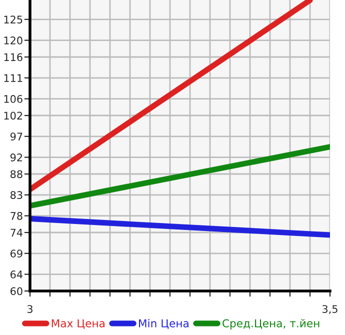 This screenshot has width=345, height=335. What do you see at coordinates (330, 309) in the screenshot?
I see `x-tick-label: 3,5` at bounding box center [330, 309].